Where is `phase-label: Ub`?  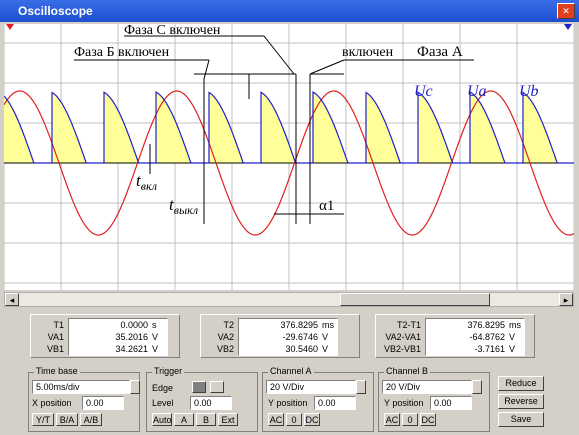
phase-label: Ub is located at coordinates (529, 91).